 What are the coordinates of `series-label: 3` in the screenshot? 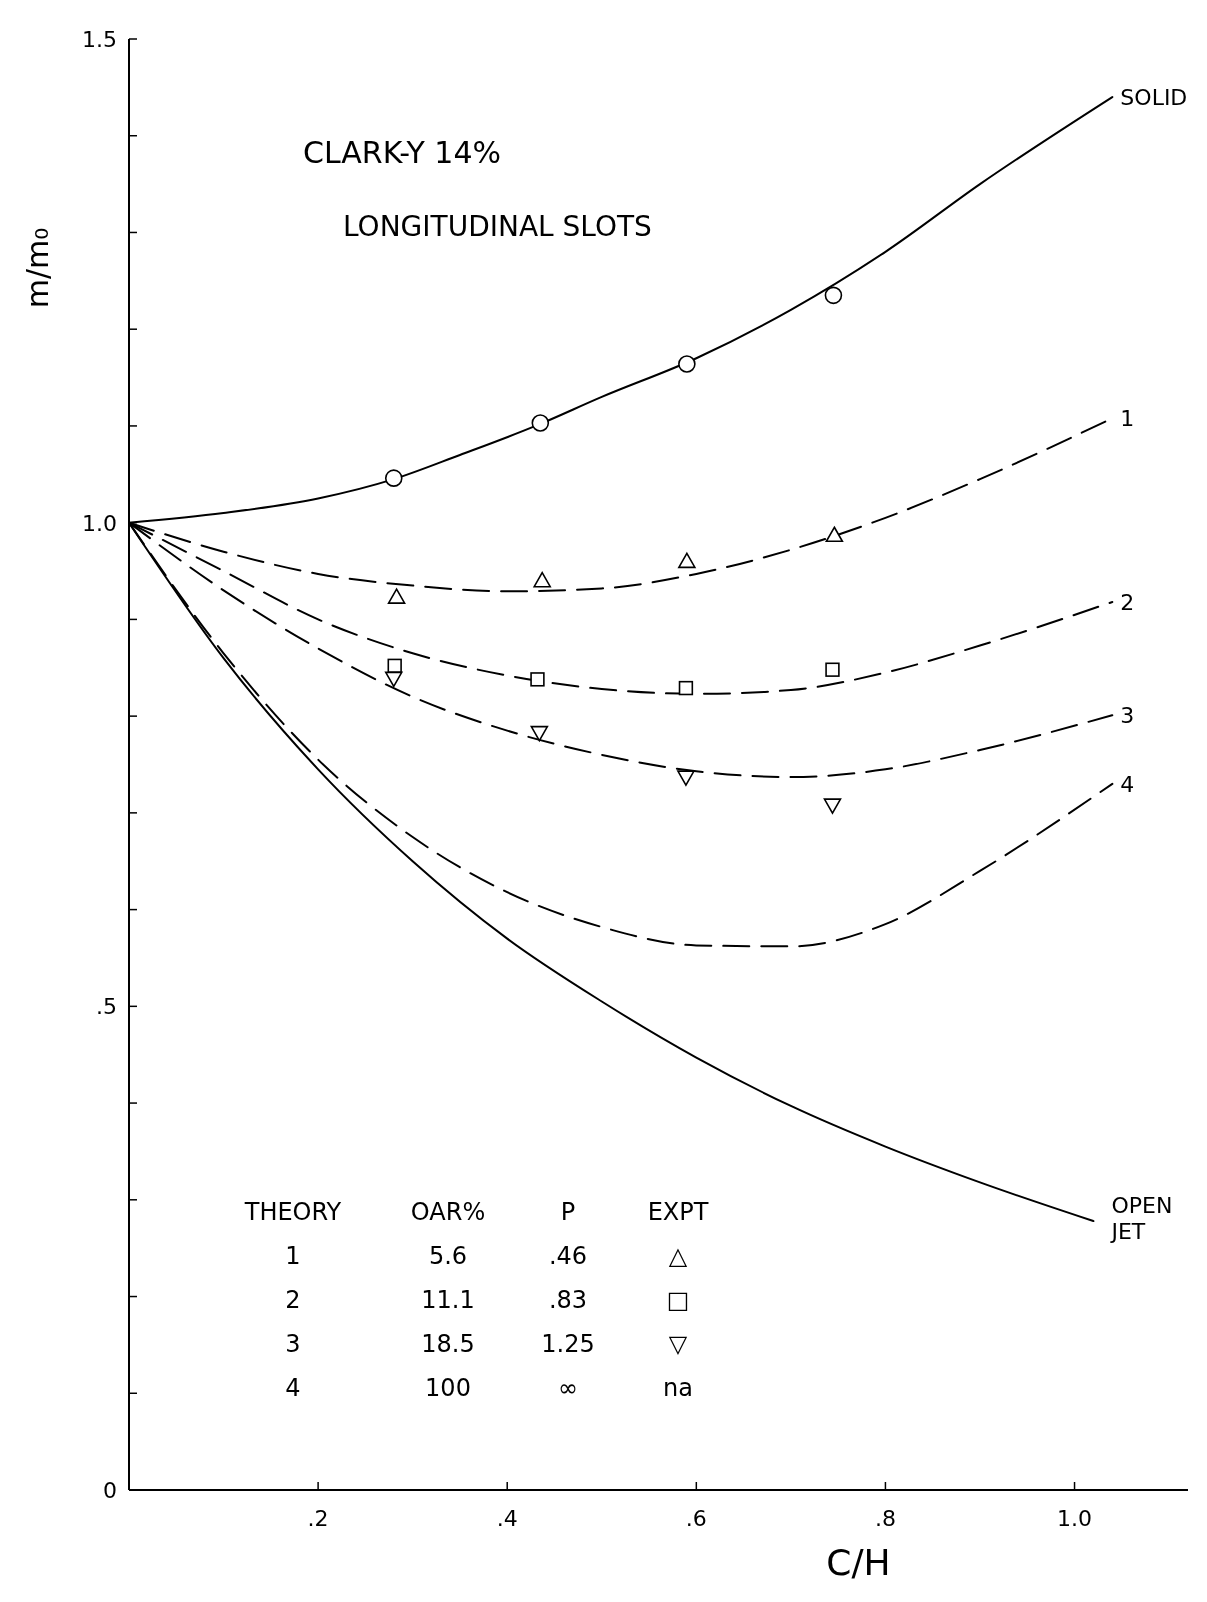 It's located at (1127, 716).